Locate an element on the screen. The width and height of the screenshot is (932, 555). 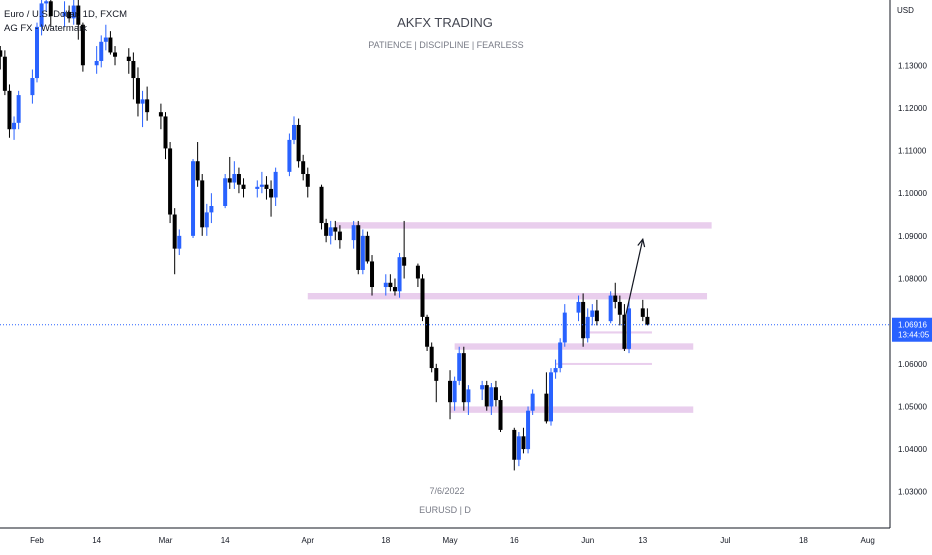
supply-zone-mid is located at coordinates (507, 296).